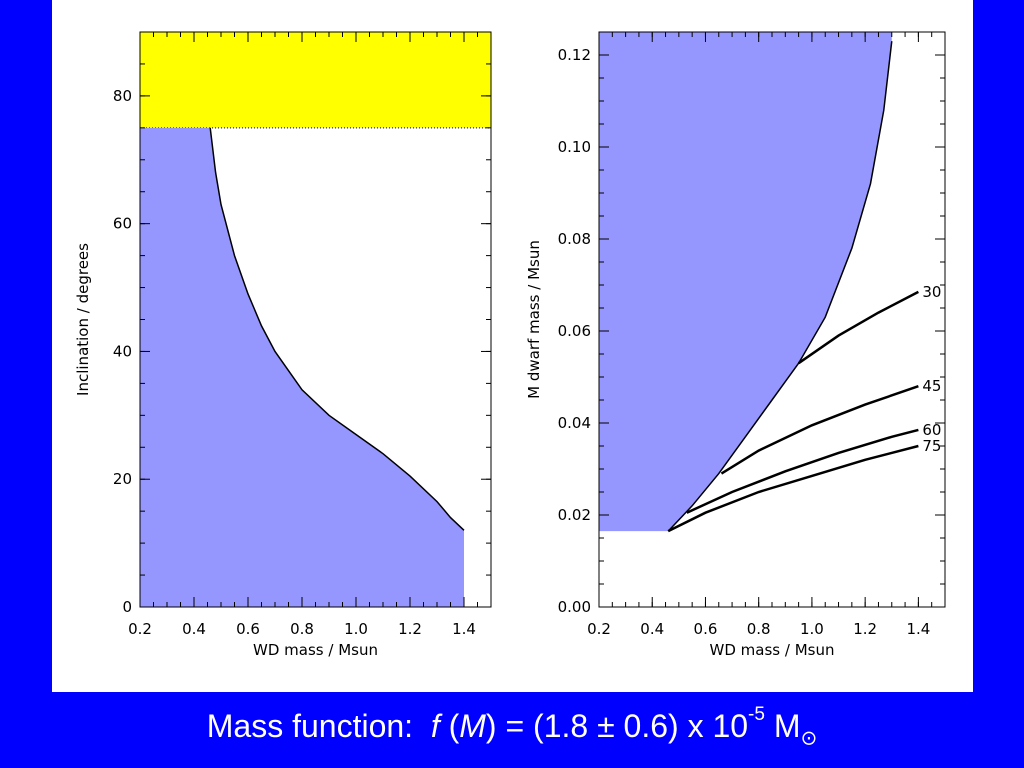 Image resolution: width=1024 pixels, height=768 pixels. What do you see at coordinates (918, 629) in the screenshot?
I see `right-xtick-label: 1.4` at bounding box center [918, 629].